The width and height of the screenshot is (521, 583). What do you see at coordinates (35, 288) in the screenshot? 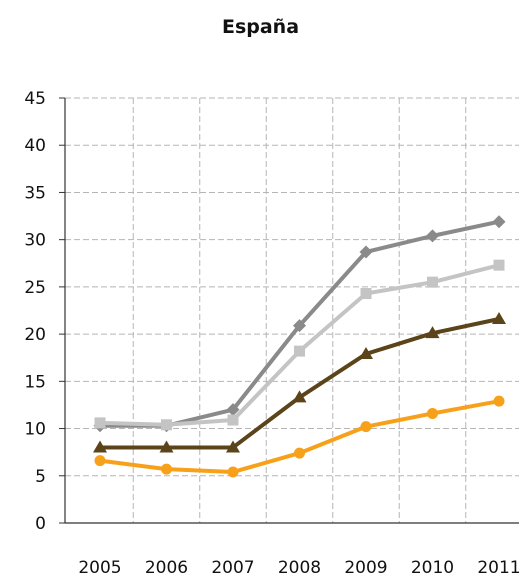
I see `y-tick-label: 25` at bounding box center [35, 288].